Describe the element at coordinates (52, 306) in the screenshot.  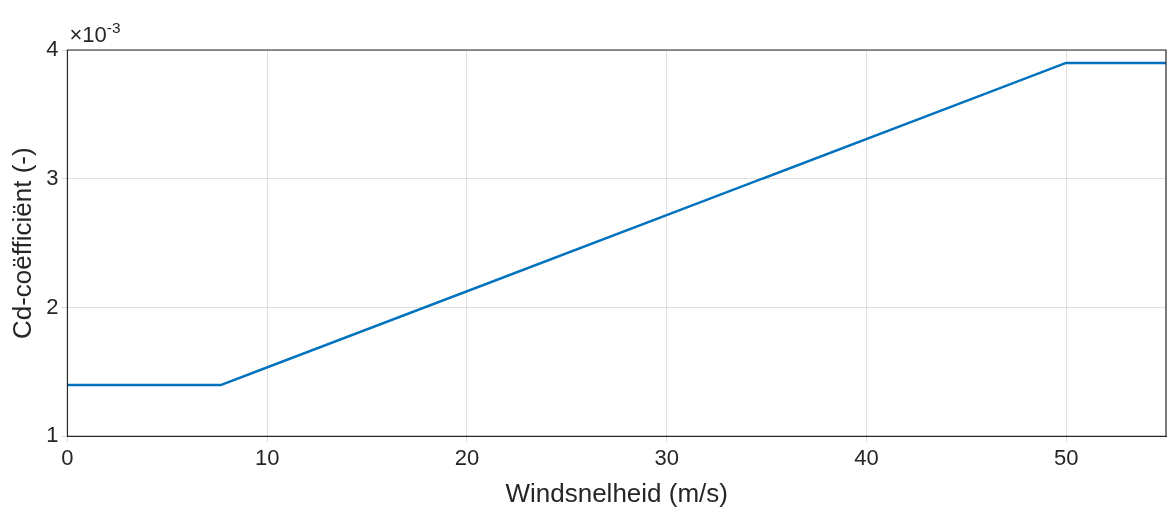
I see `y-tick-label: 2` at that location.